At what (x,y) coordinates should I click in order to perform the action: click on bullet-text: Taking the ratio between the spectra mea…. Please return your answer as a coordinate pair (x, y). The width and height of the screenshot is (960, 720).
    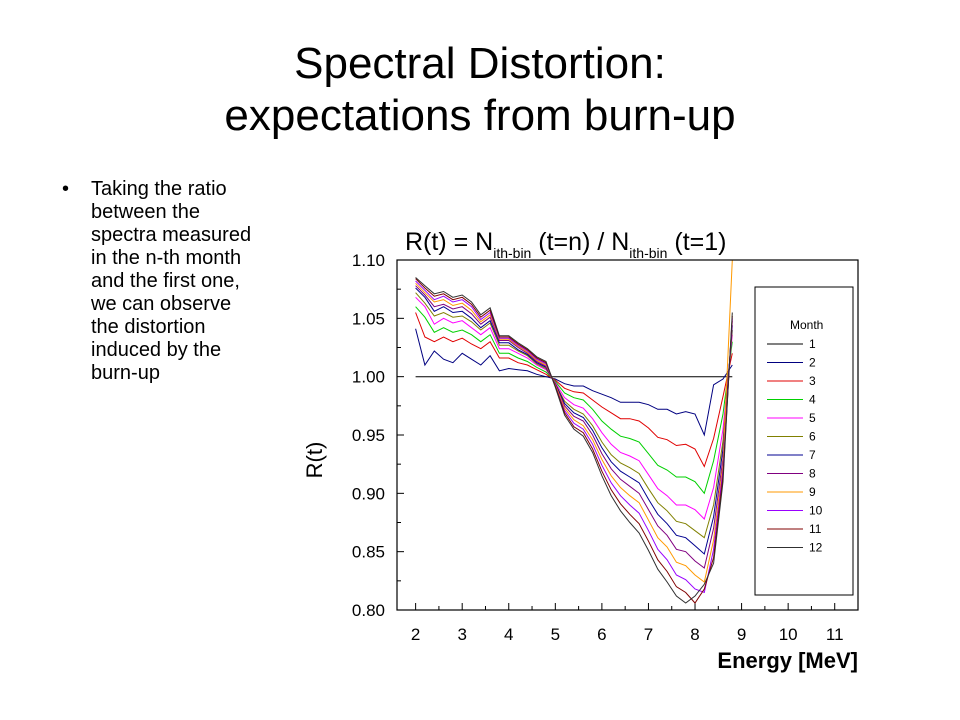
    Looking at the image, I should click on (171, 281).